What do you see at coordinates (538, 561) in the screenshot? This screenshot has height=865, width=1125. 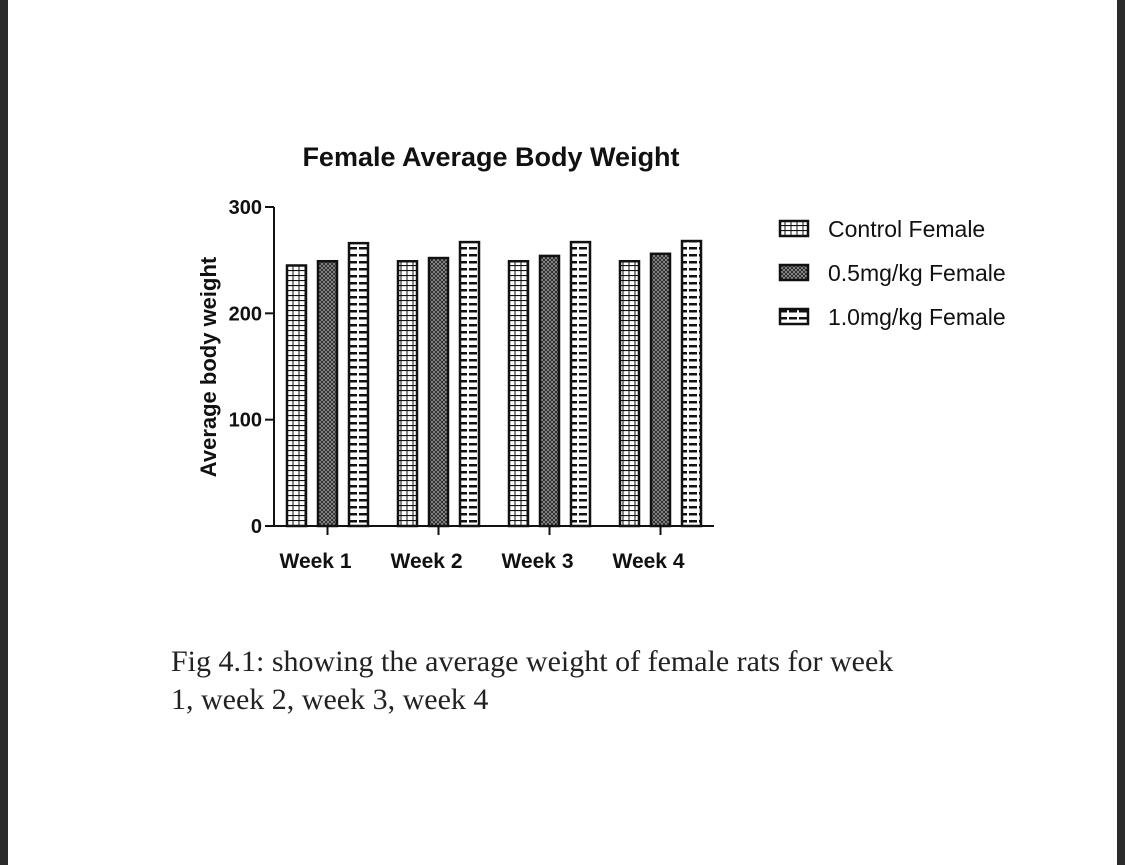 I see `x-tick-label-3: Week 3` at bounding box center [538, 561].